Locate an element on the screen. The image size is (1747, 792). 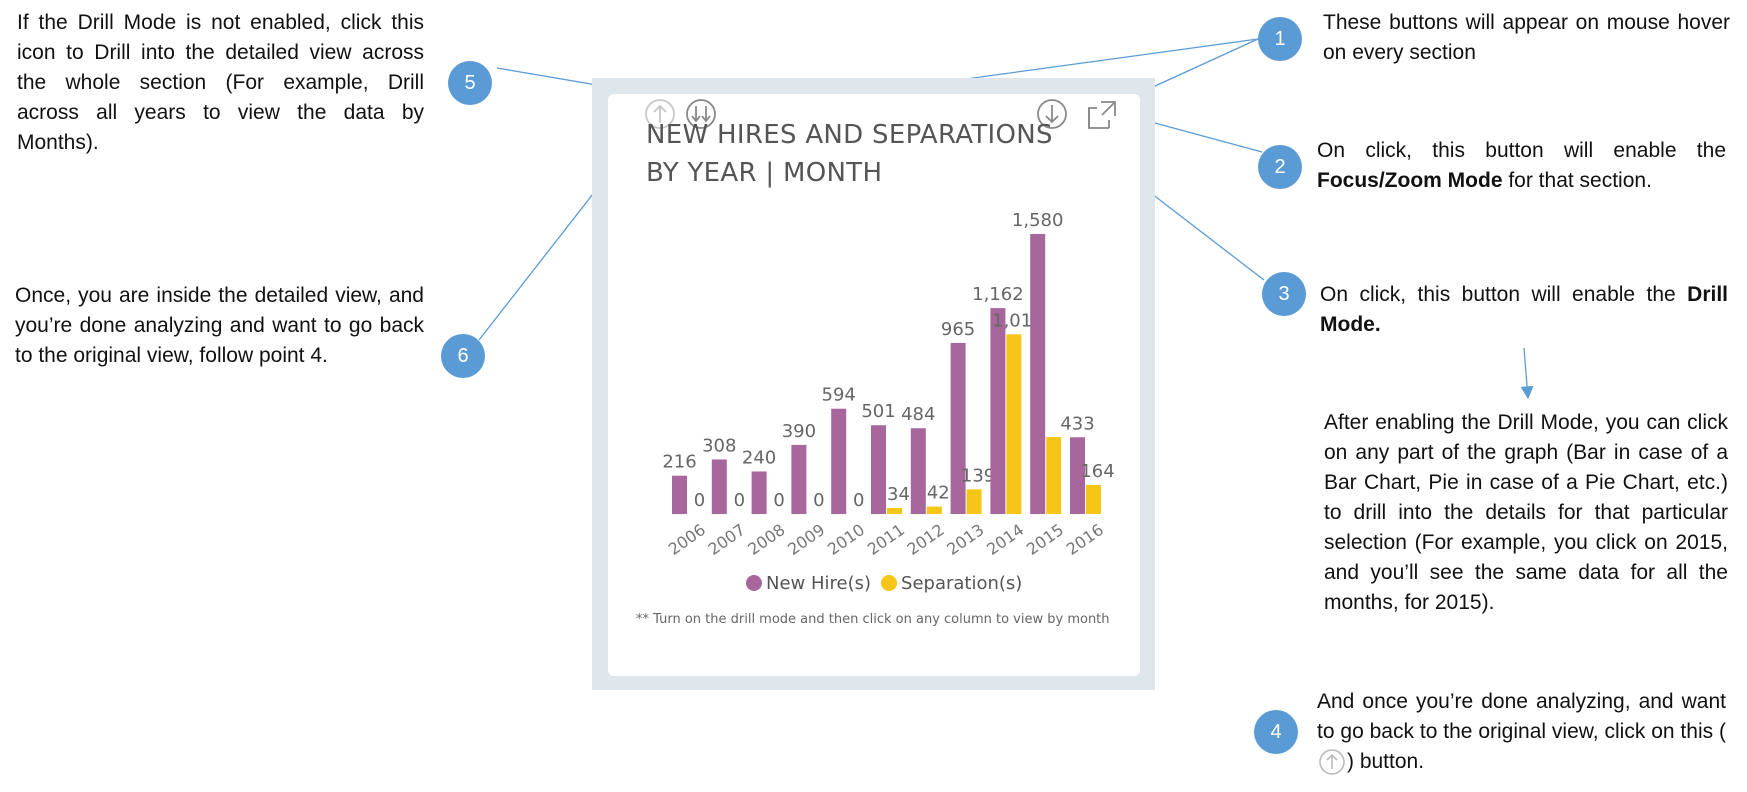
data-label-new-hire-2006: 216 is located at coordinates (679, 462).